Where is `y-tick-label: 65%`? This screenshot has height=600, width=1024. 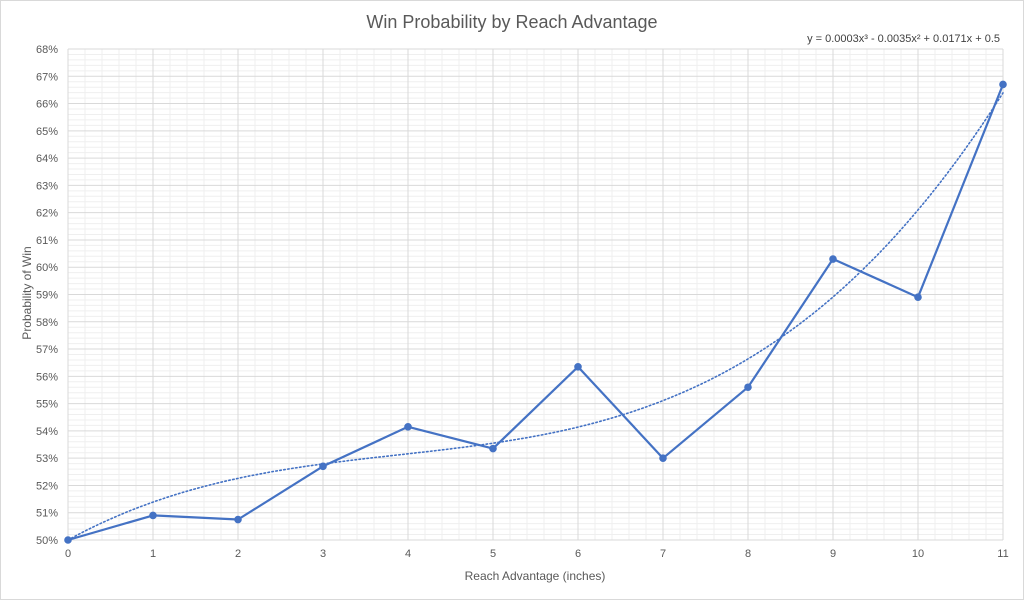 y-tick-label: 65% is located at coordinates (47, 132).